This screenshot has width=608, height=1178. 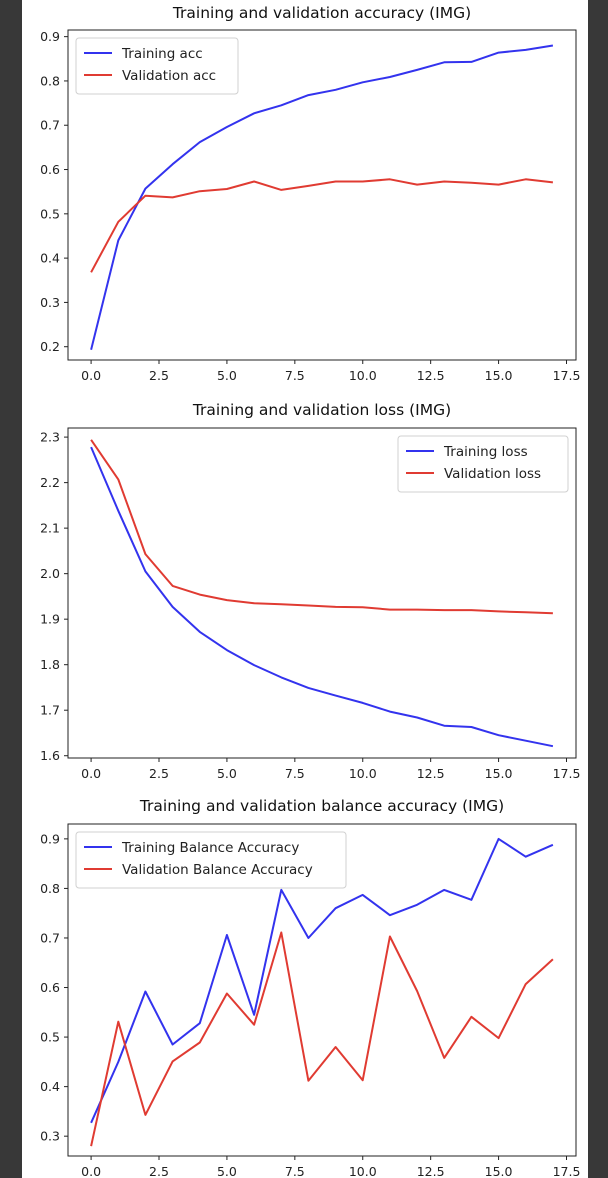 I want to click on legend: Training acc Validation acc, so click(x=157, y=66).